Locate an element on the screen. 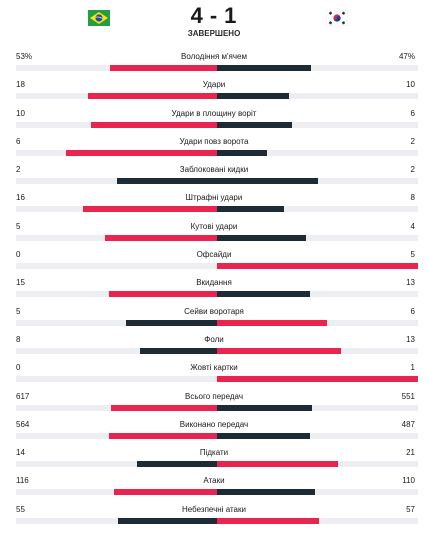 This screenshot has height=534, width=428. stat-row: 55 Небезпечні атаки 57 is located at coordinates (214, 519).